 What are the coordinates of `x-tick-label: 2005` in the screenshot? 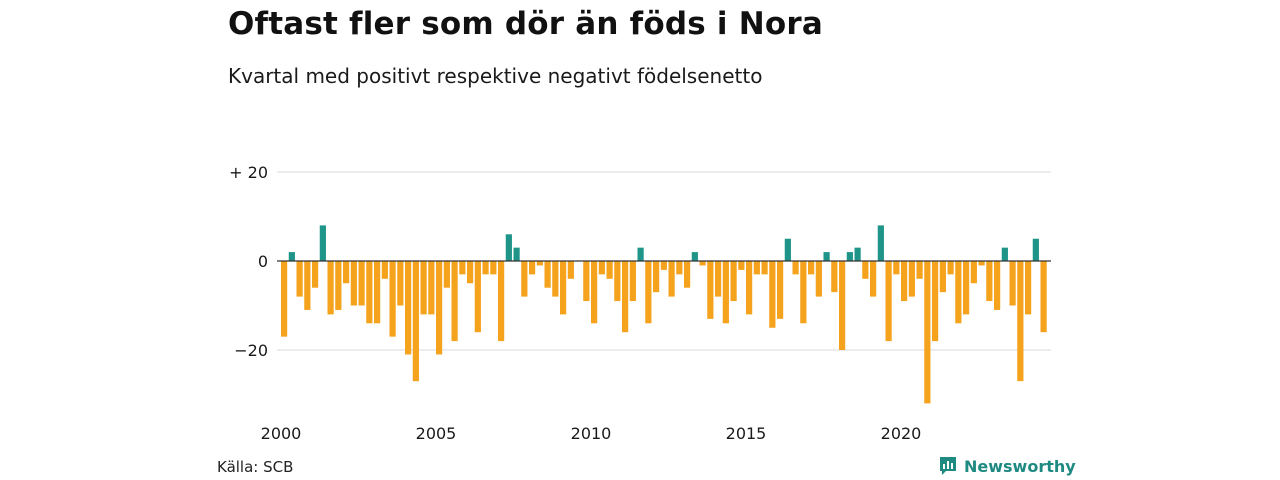 It's located at (436, 433).